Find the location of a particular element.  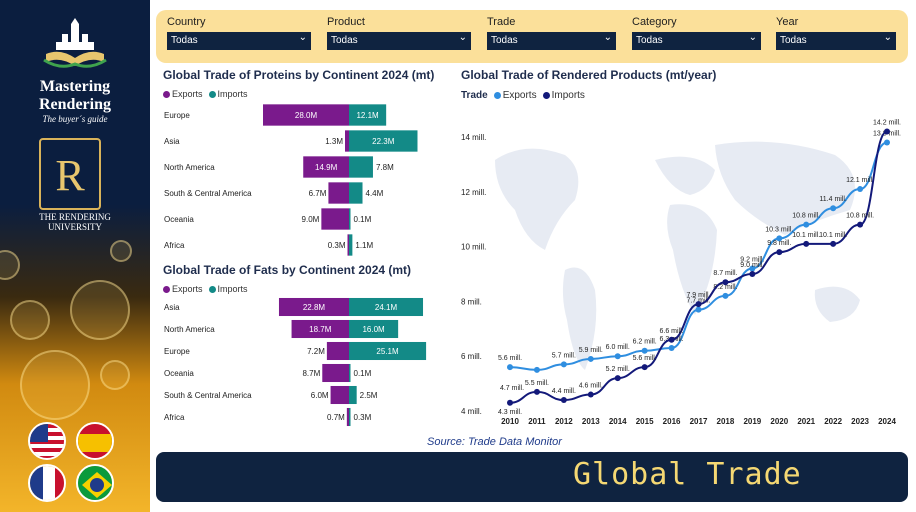

proteins-exports-bar is located at coordinates (306, 115).